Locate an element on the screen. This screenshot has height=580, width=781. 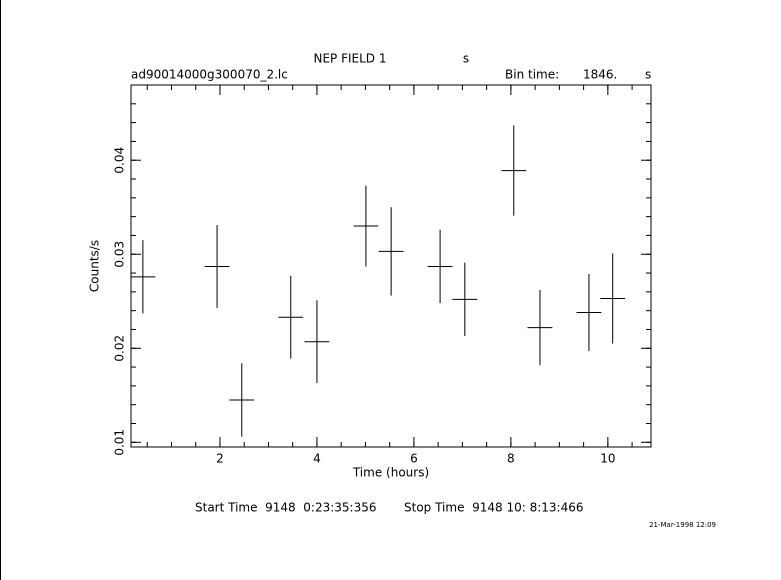
y-tick-label: 0.01 is located at coordinates (120, 442).